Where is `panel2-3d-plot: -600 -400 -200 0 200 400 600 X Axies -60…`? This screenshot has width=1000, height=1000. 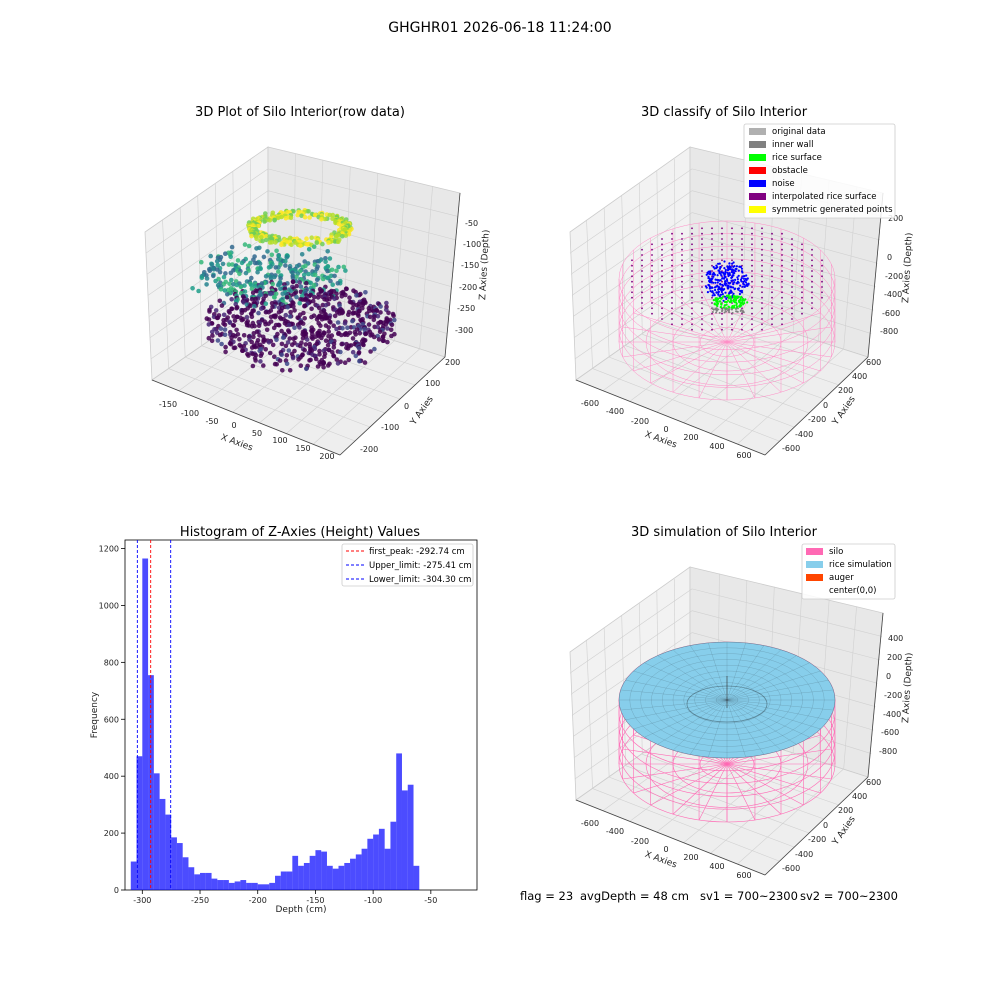
panel2-3d-plot: -600 -400 -200 0 200 400 600 X Axies -60… is located at coordinates (742, 291).